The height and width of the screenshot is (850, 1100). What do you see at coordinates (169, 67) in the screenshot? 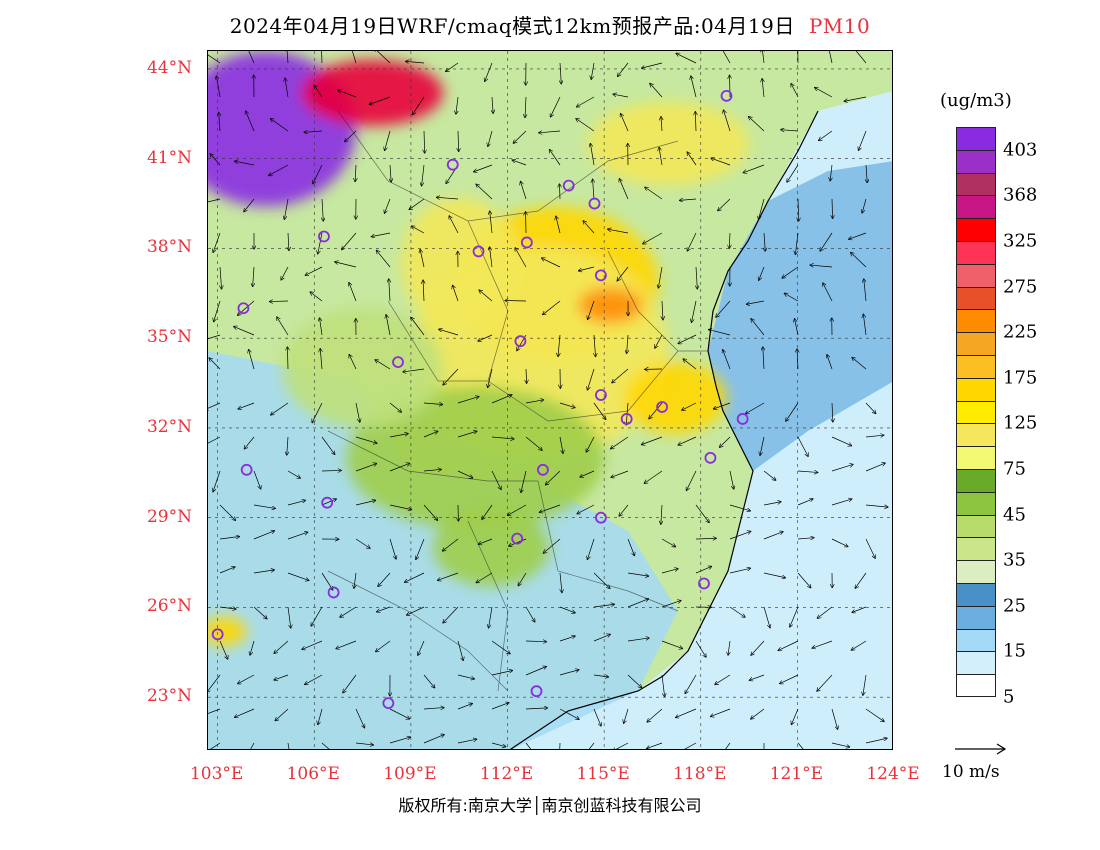
I see `lat-label: 44°N` at bounding box center [169, 67].